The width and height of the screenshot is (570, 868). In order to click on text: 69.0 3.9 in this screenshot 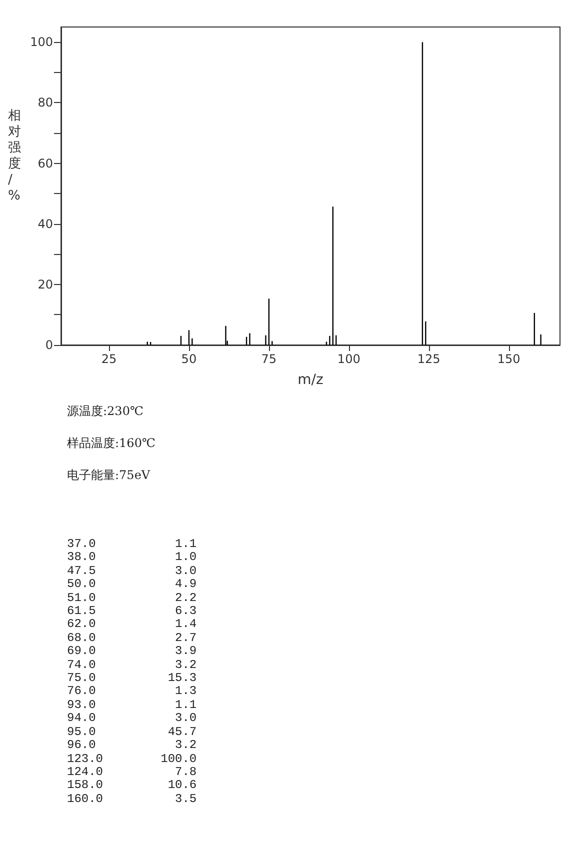, I will do `click(132, 651)`.